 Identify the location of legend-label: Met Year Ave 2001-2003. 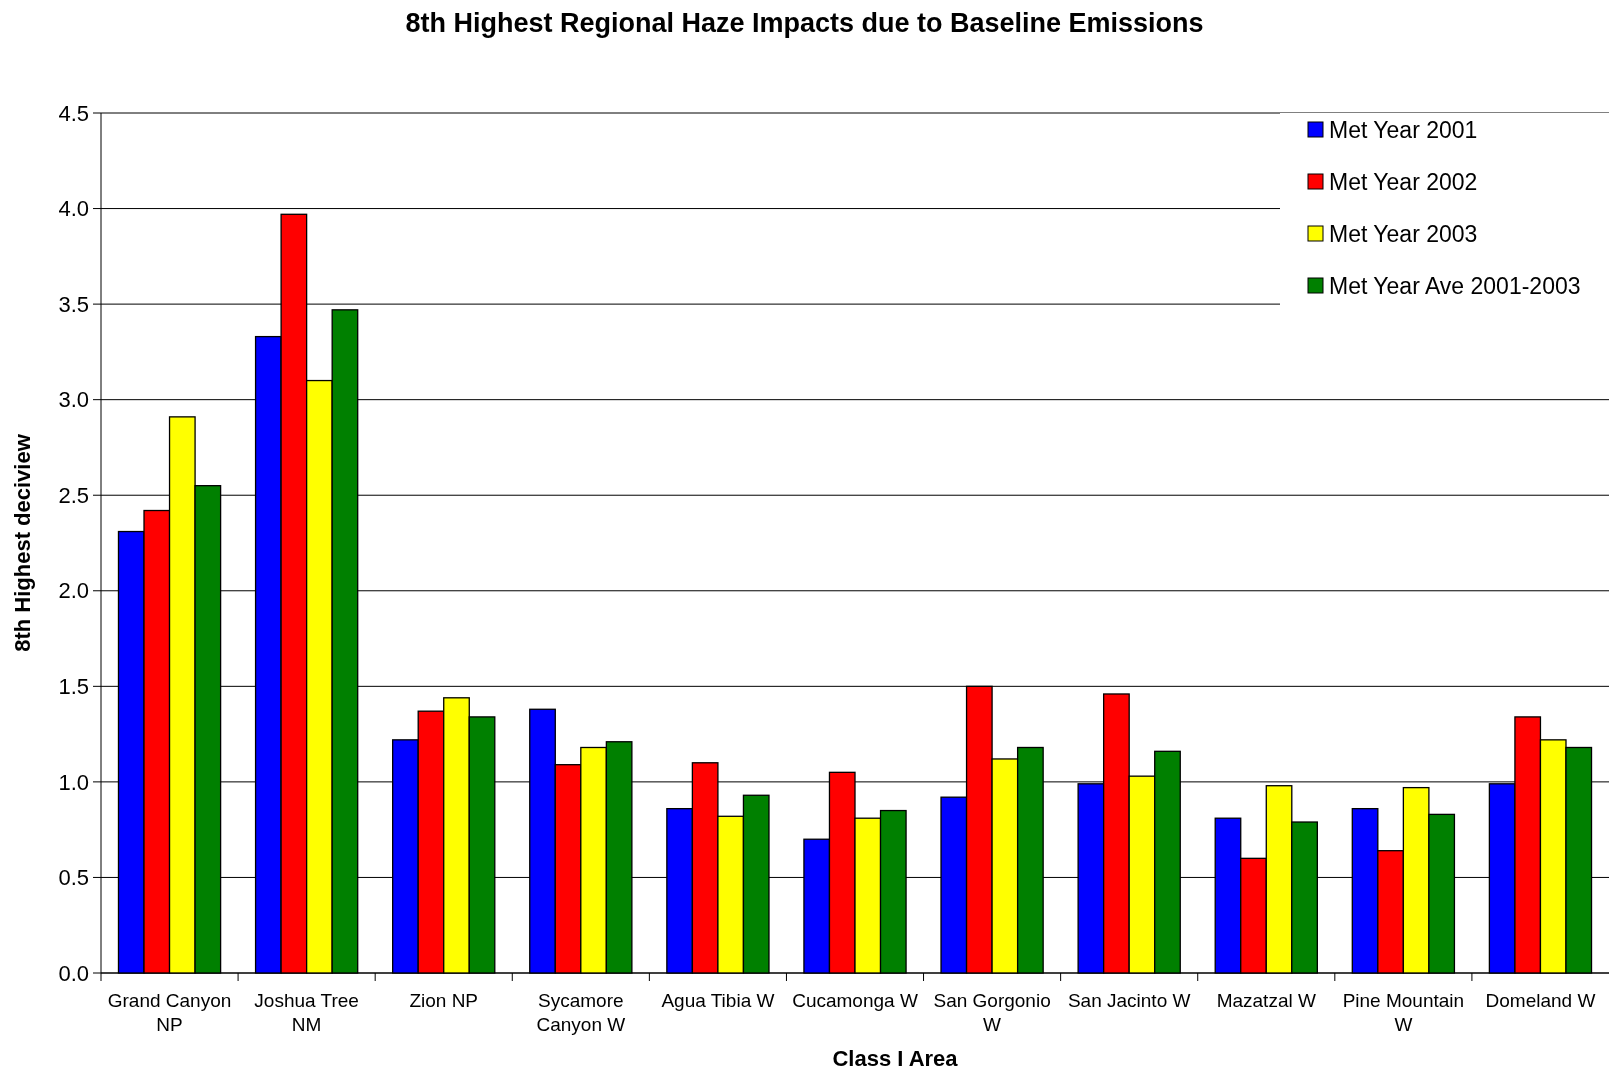
(1455, 286).